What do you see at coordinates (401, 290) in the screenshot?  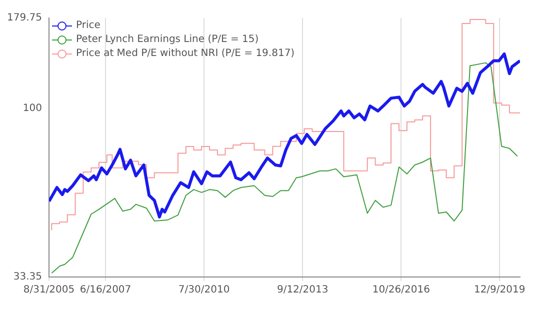 I see `x-tick-label: 10/26/2016` at bounding box center [401, 290].